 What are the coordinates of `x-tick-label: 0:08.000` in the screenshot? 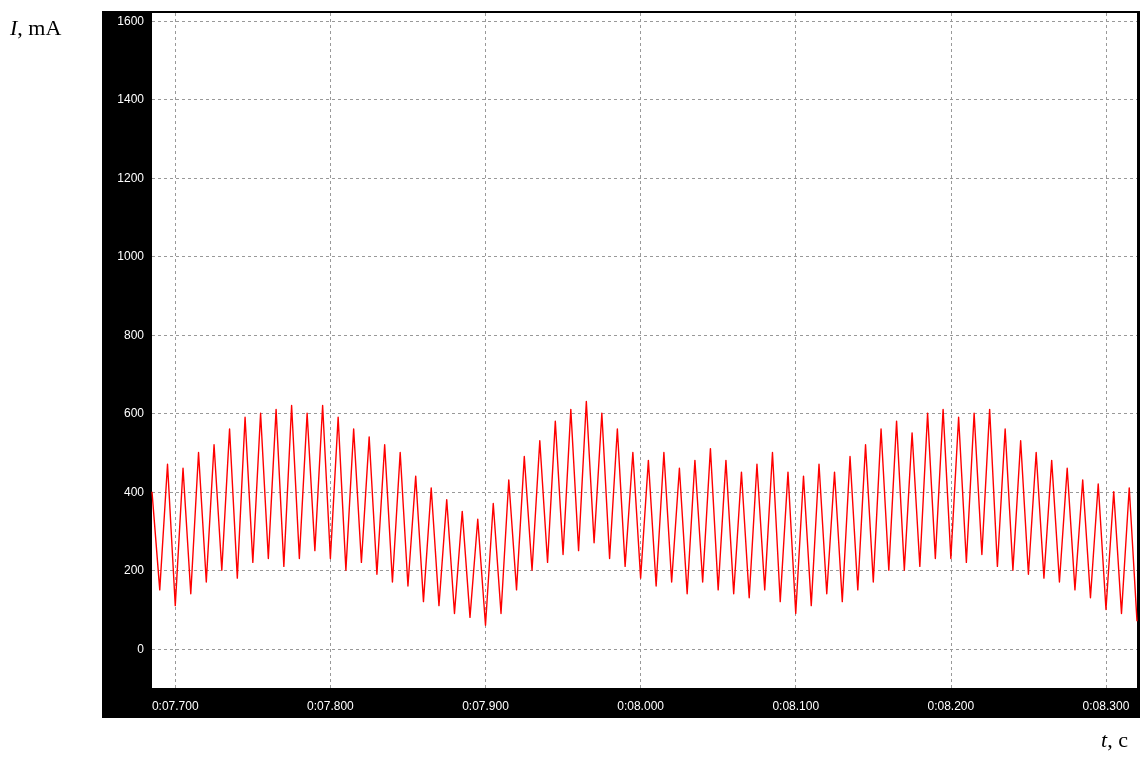 It's located at (641, 706).